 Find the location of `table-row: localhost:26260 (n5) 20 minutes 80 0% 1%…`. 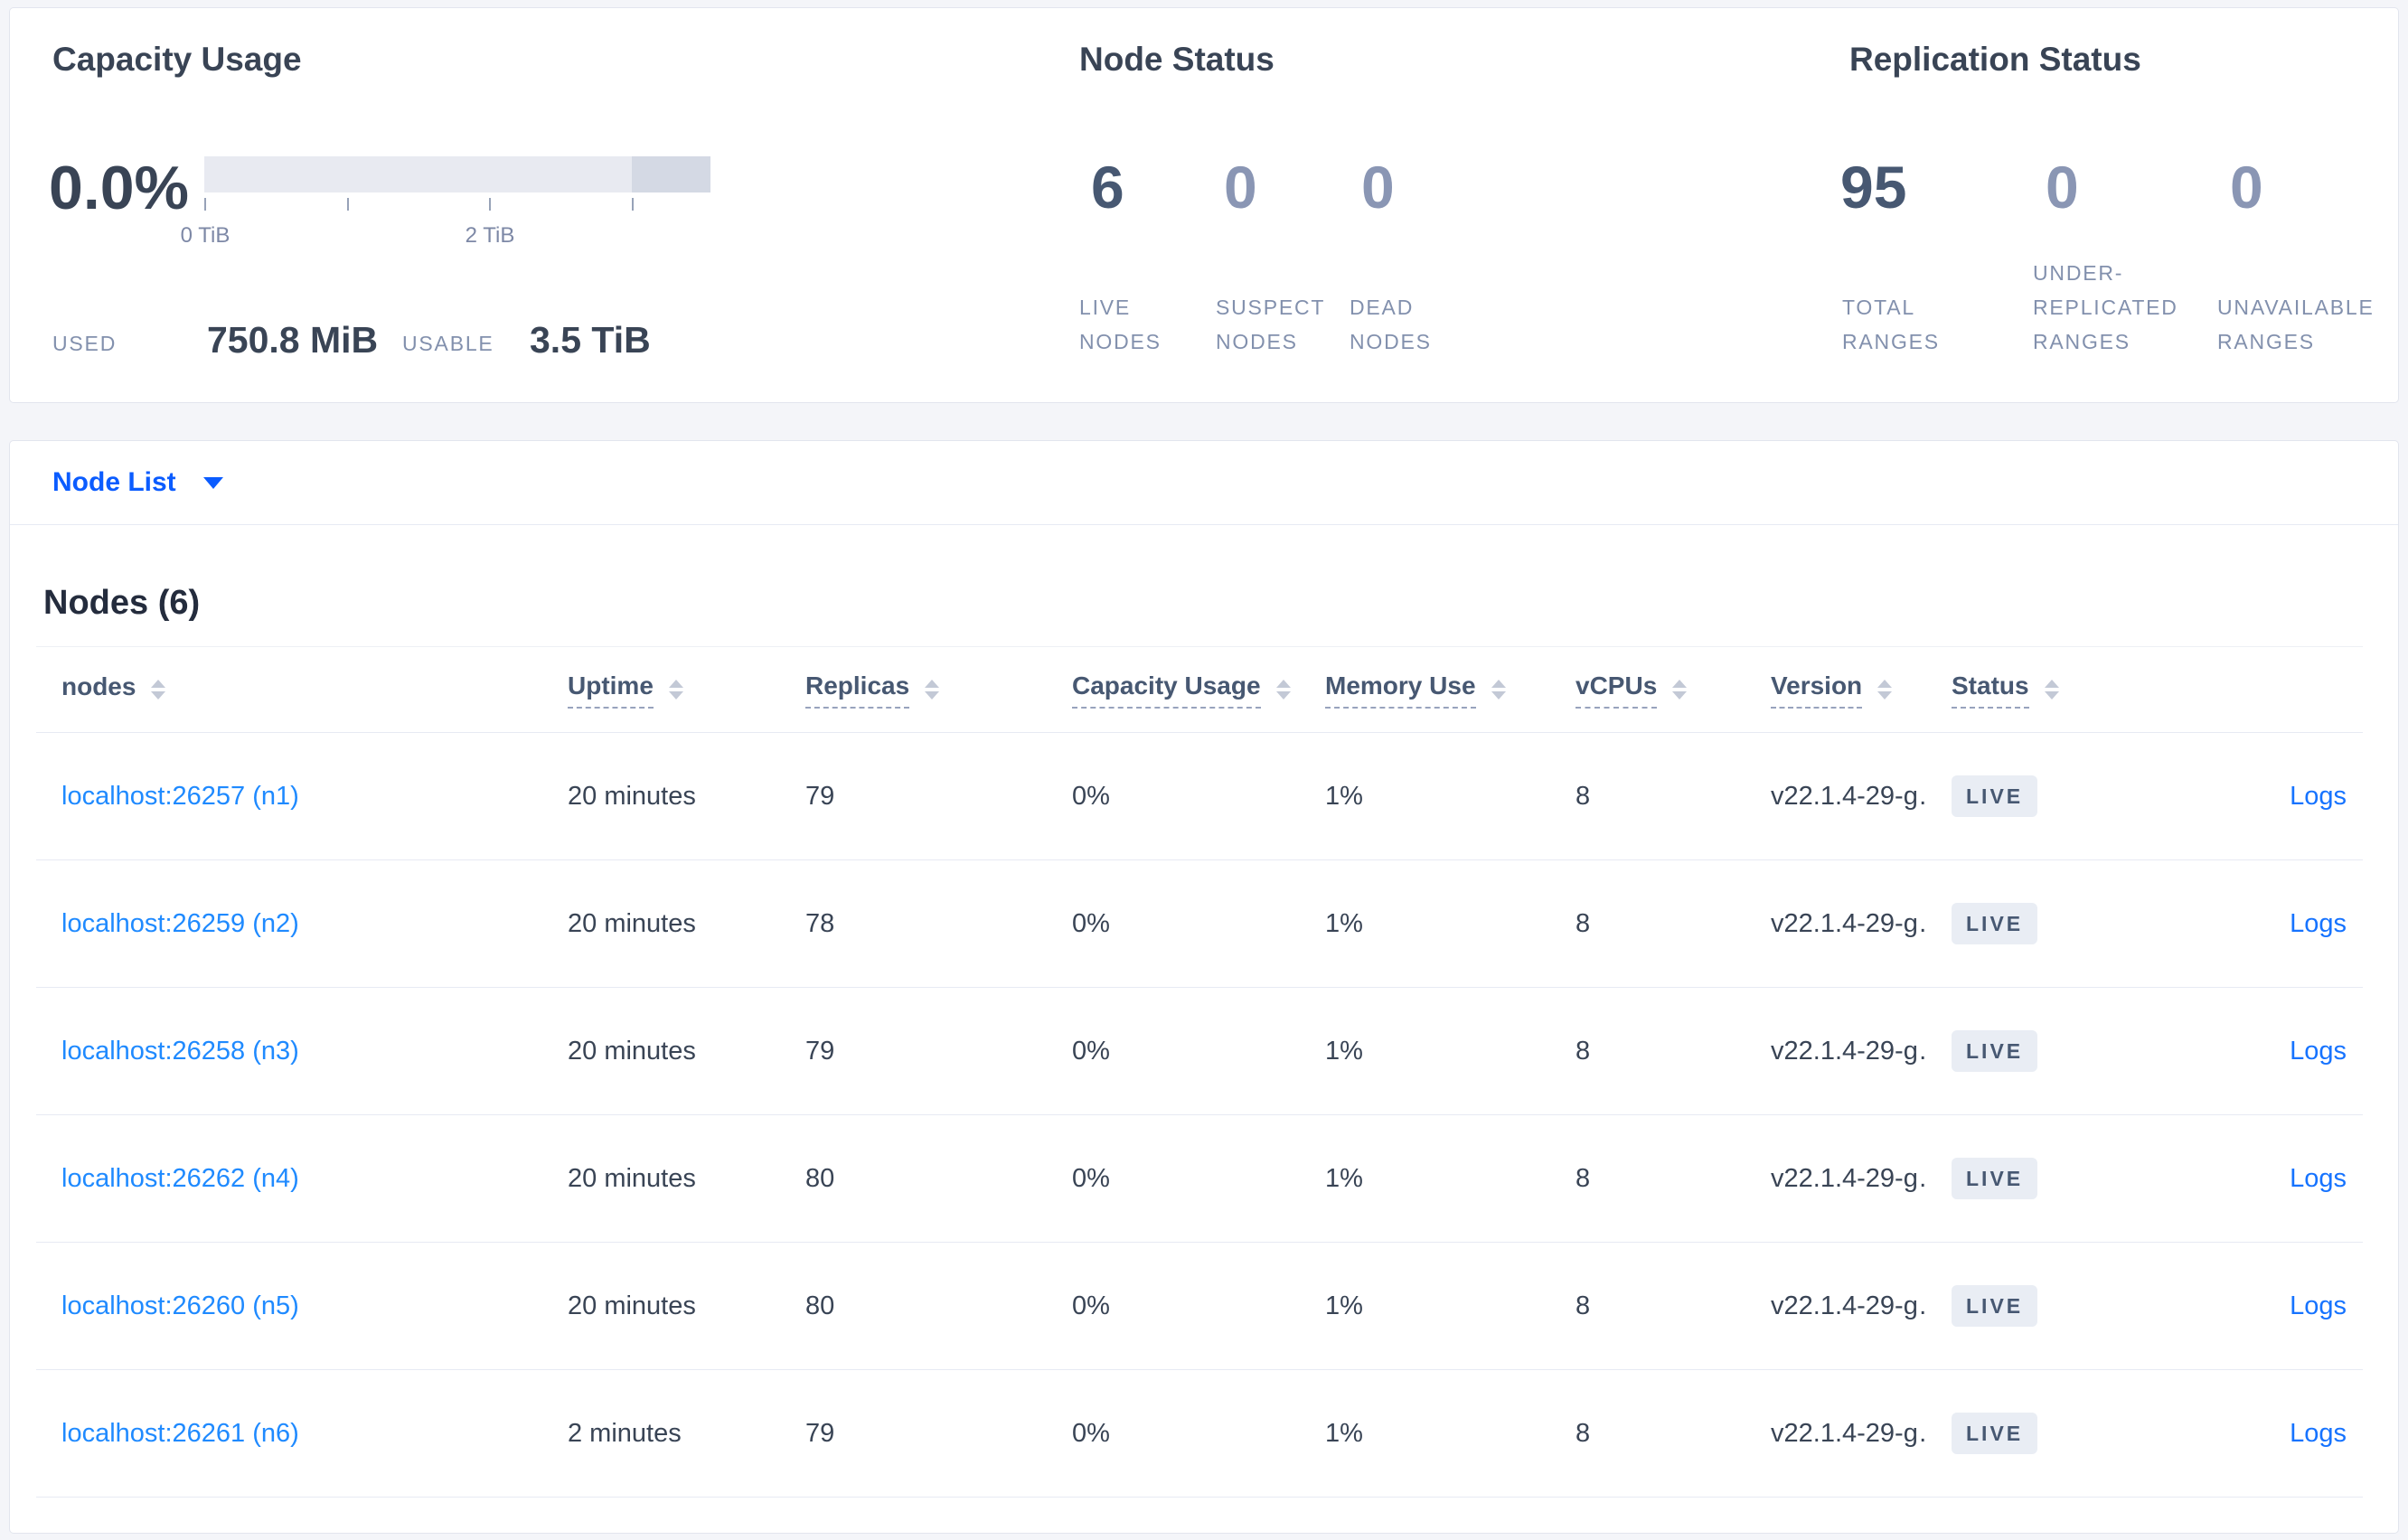

table-row: localhost:26260 (n5) 20 minutes 80 0% 1%… is located at coordinates (1199, 1306).